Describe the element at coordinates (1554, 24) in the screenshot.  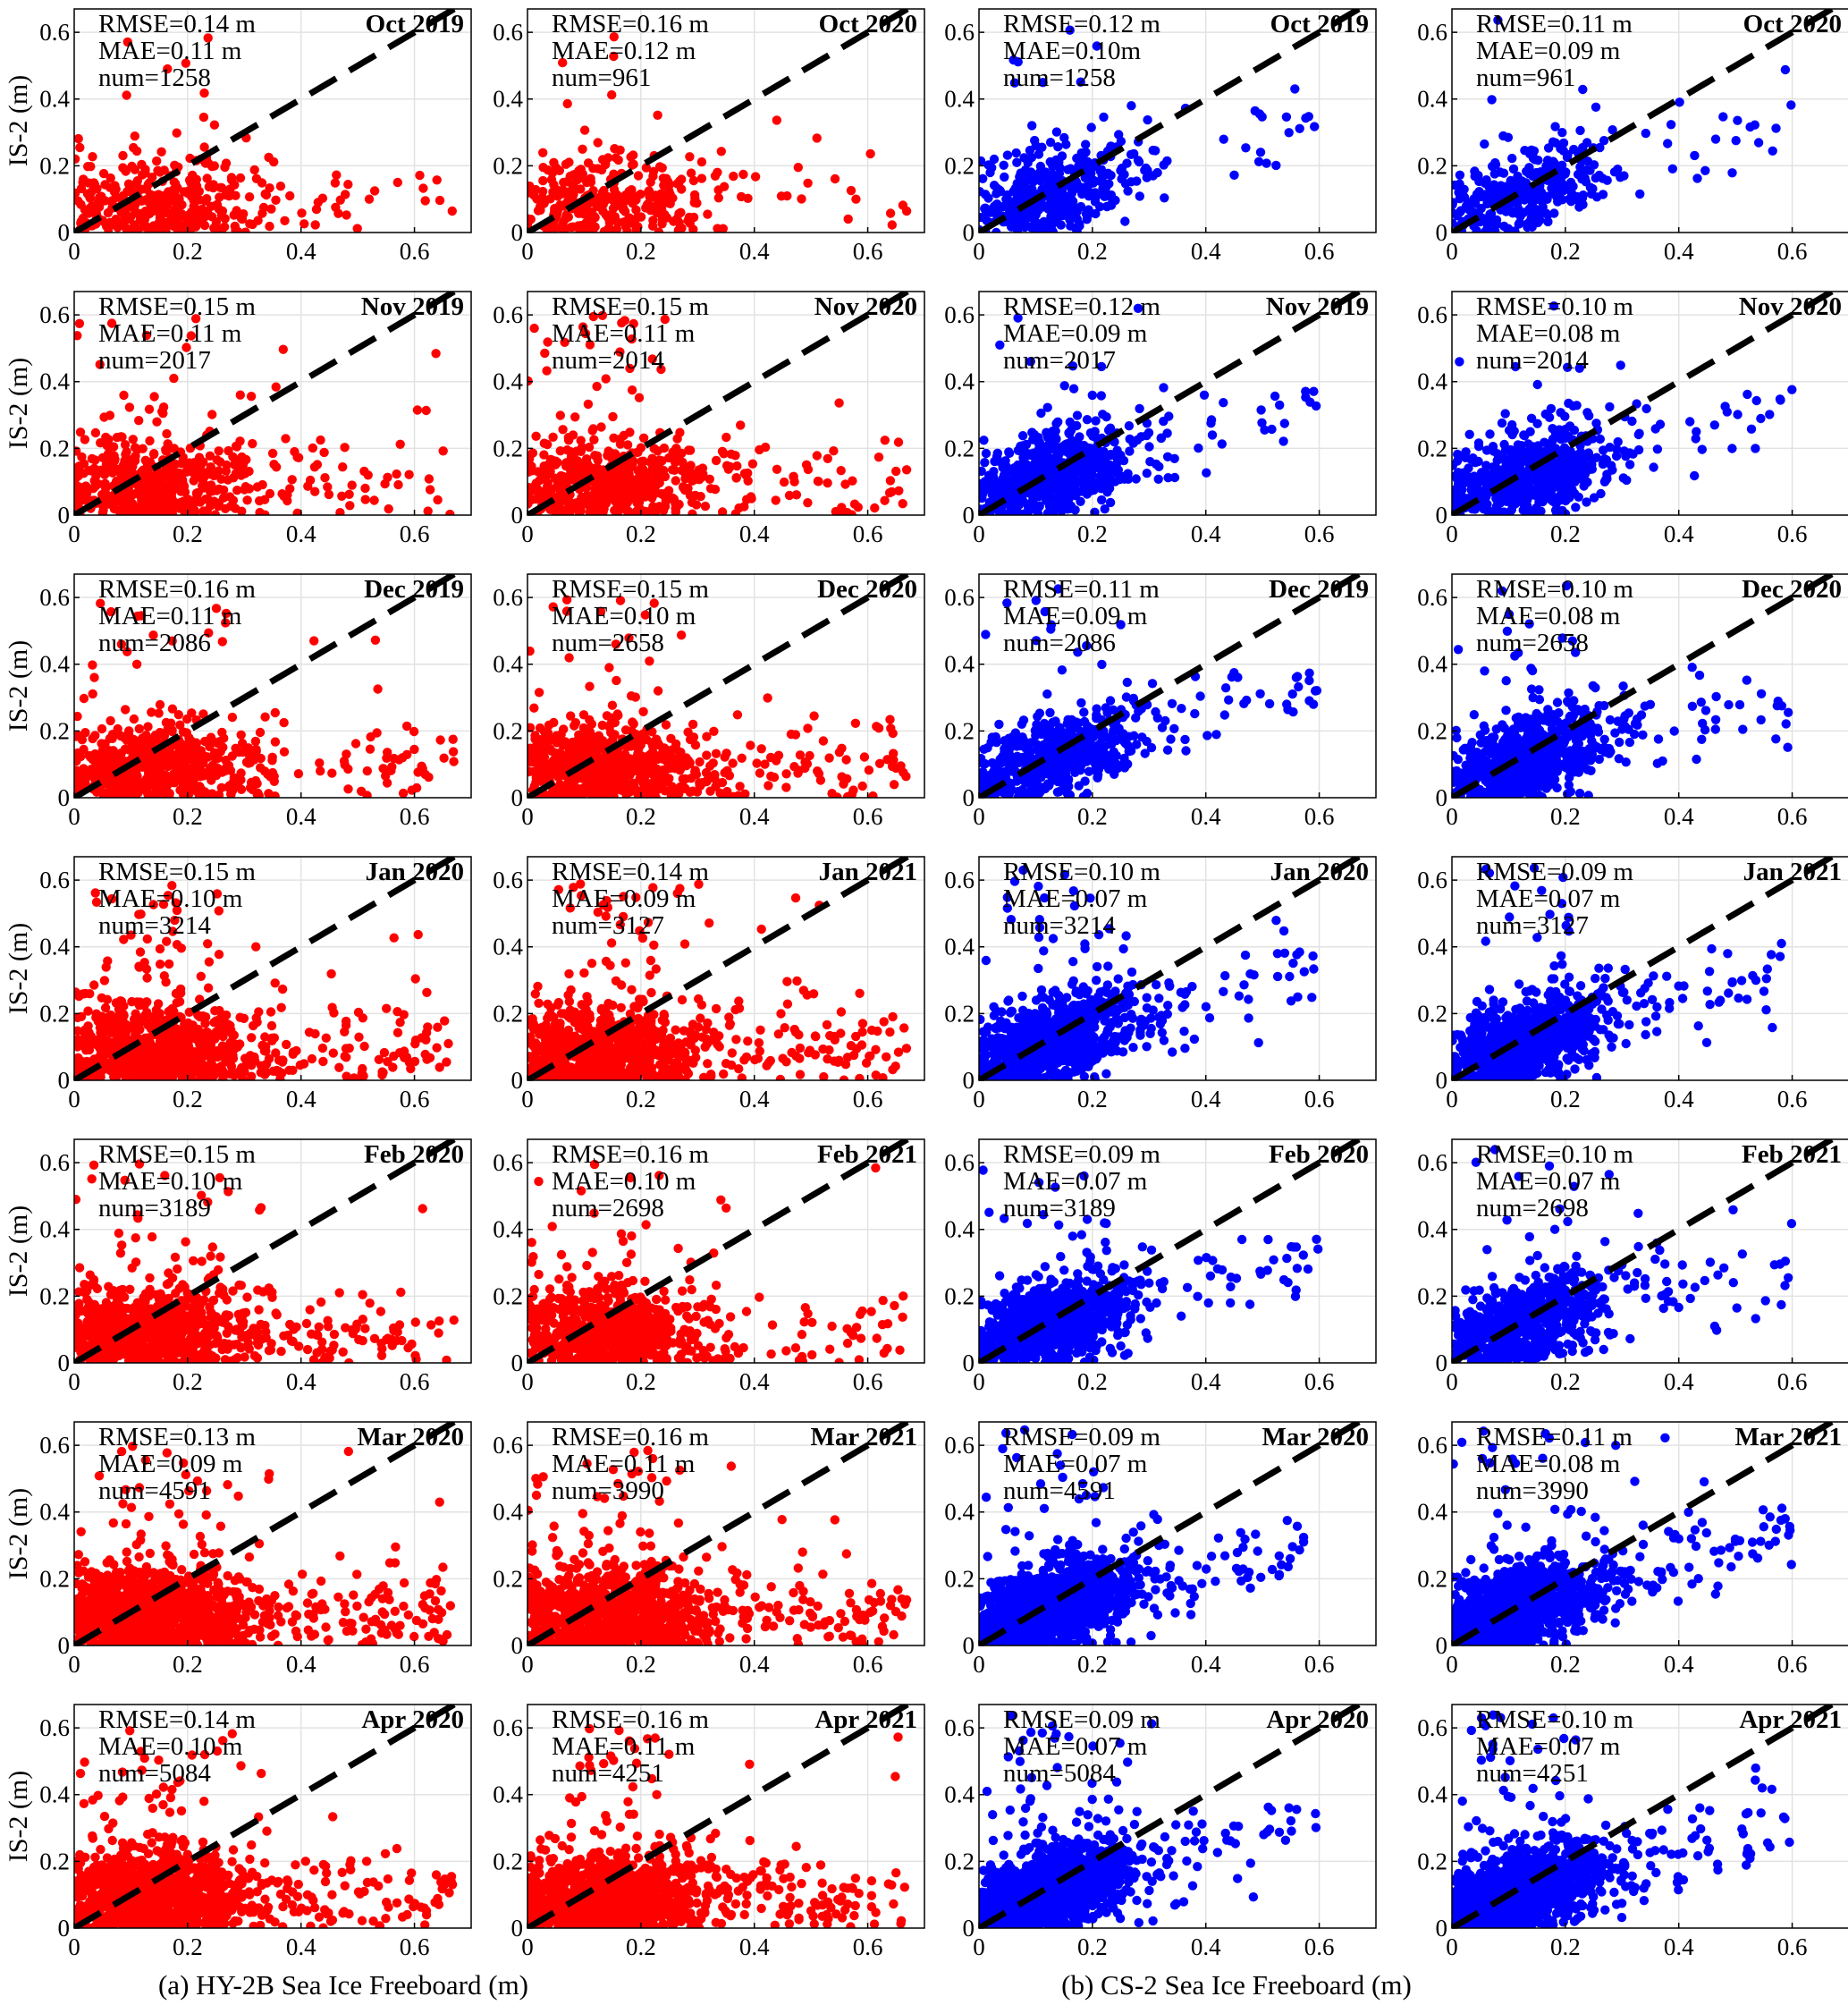
I see `rmse-label: RMSE=0.11 m` at that location.